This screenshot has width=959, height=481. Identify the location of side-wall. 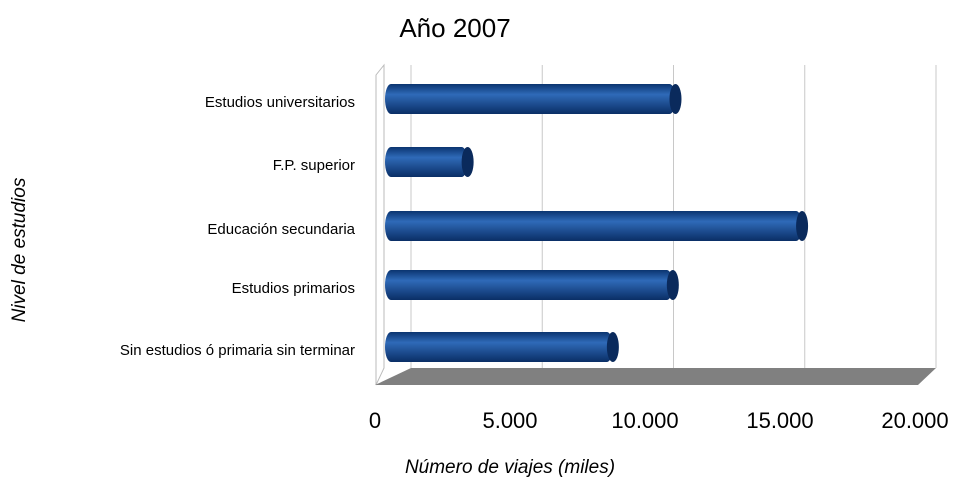
(380, 224).